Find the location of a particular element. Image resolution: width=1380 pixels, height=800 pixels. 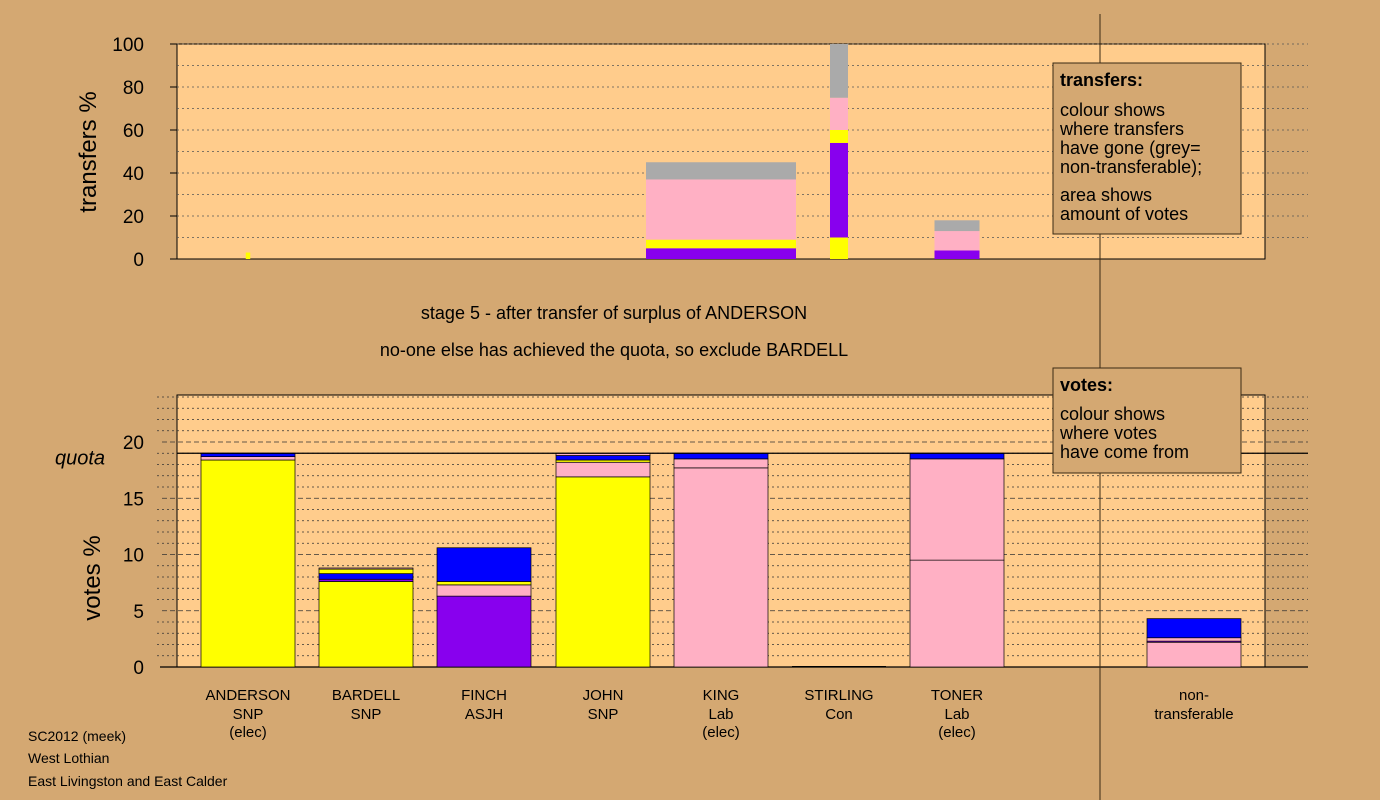

footer-line: West Lothian is located at coordinates (68, 758).